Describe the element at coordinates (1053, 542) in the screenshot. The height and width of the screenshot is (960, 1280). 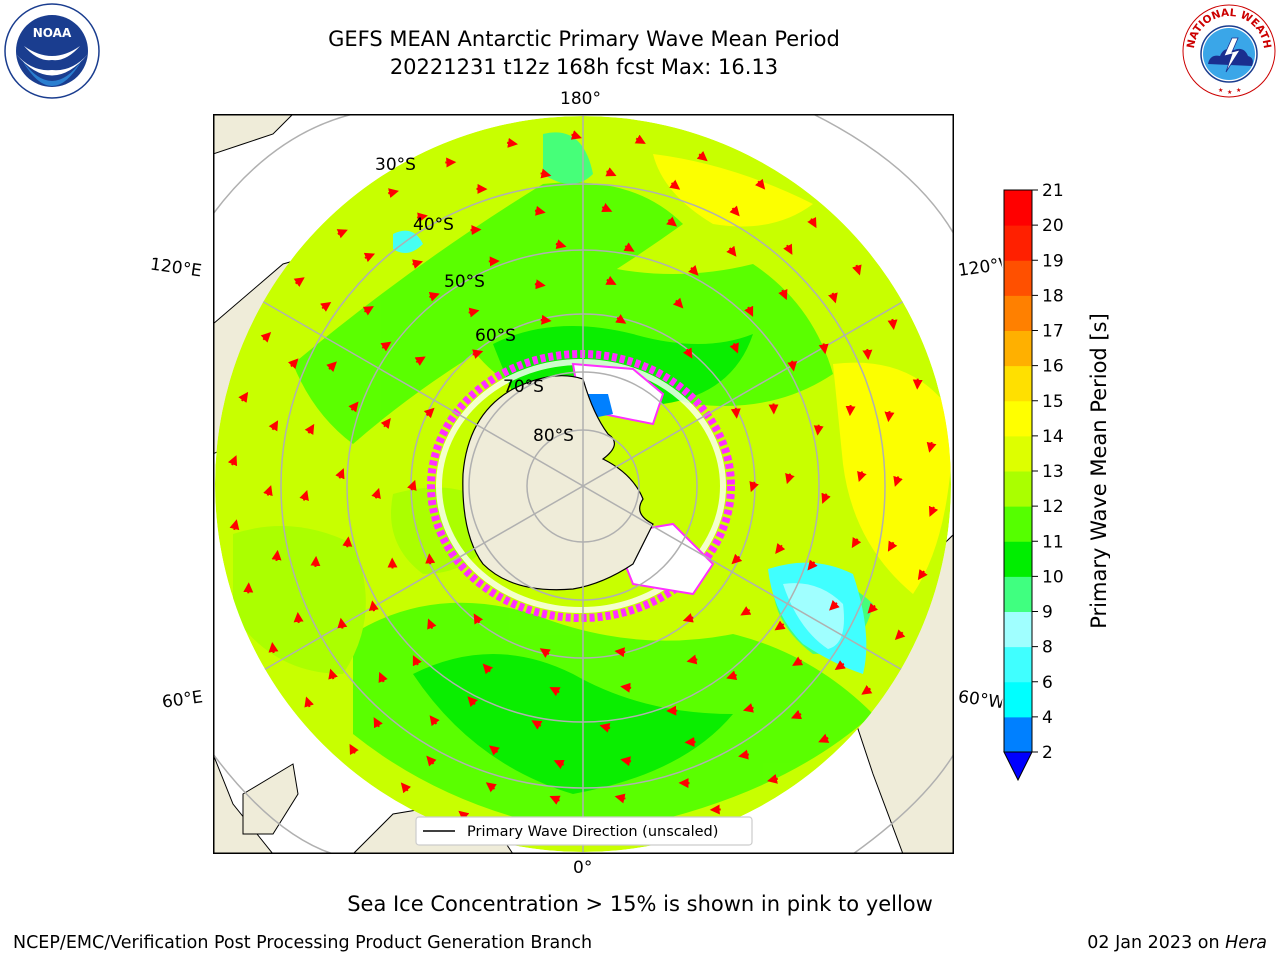
I see `colorbar-tick-label: 11` at that location.